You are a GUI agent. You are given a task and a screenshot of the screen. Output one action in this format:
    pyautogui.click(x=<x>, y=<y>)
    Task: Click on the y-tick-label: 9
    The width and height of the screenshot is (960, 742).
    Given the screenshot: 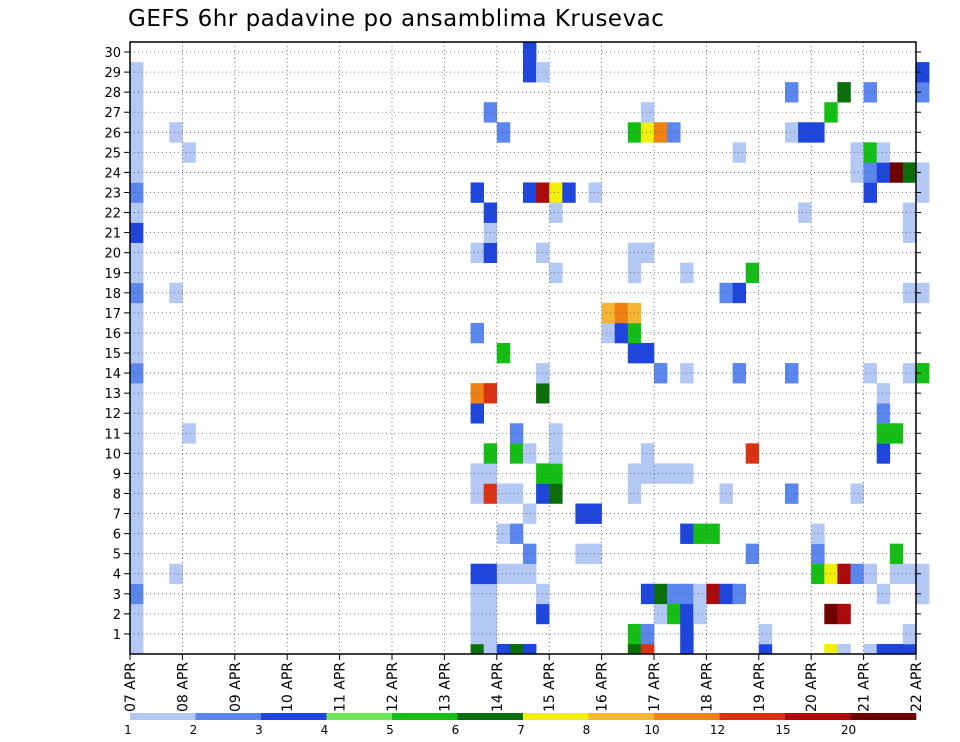 What is the action you would take?
    pyautogui.click(x=117, y=474)
    